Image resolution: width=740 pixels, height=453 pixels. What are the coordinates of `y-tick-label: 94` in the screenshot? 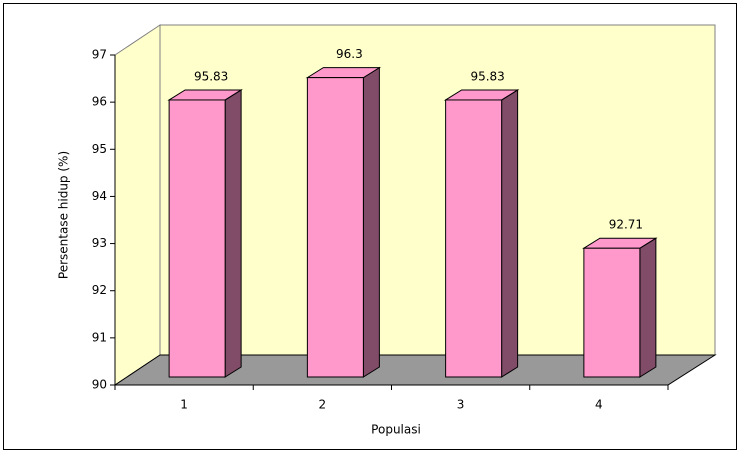 It's located at (99, 196).